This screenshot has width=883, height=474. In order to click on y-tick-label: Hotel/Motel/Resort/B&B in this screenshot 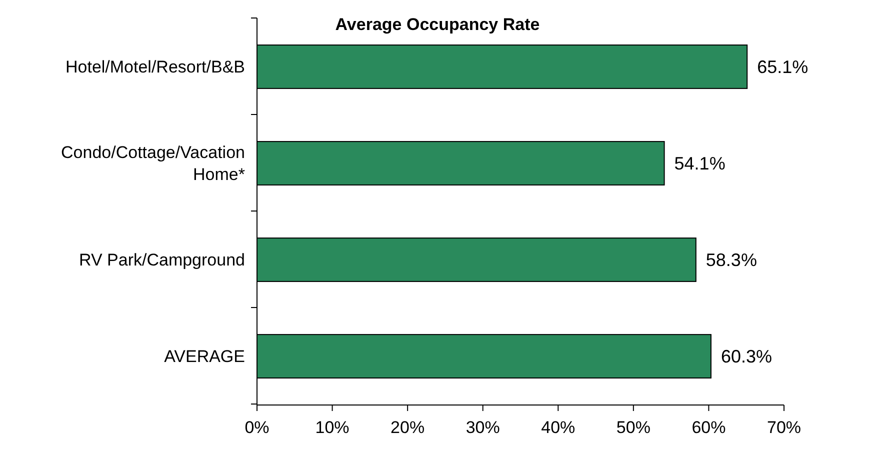, I will do `click(155, 67)`.